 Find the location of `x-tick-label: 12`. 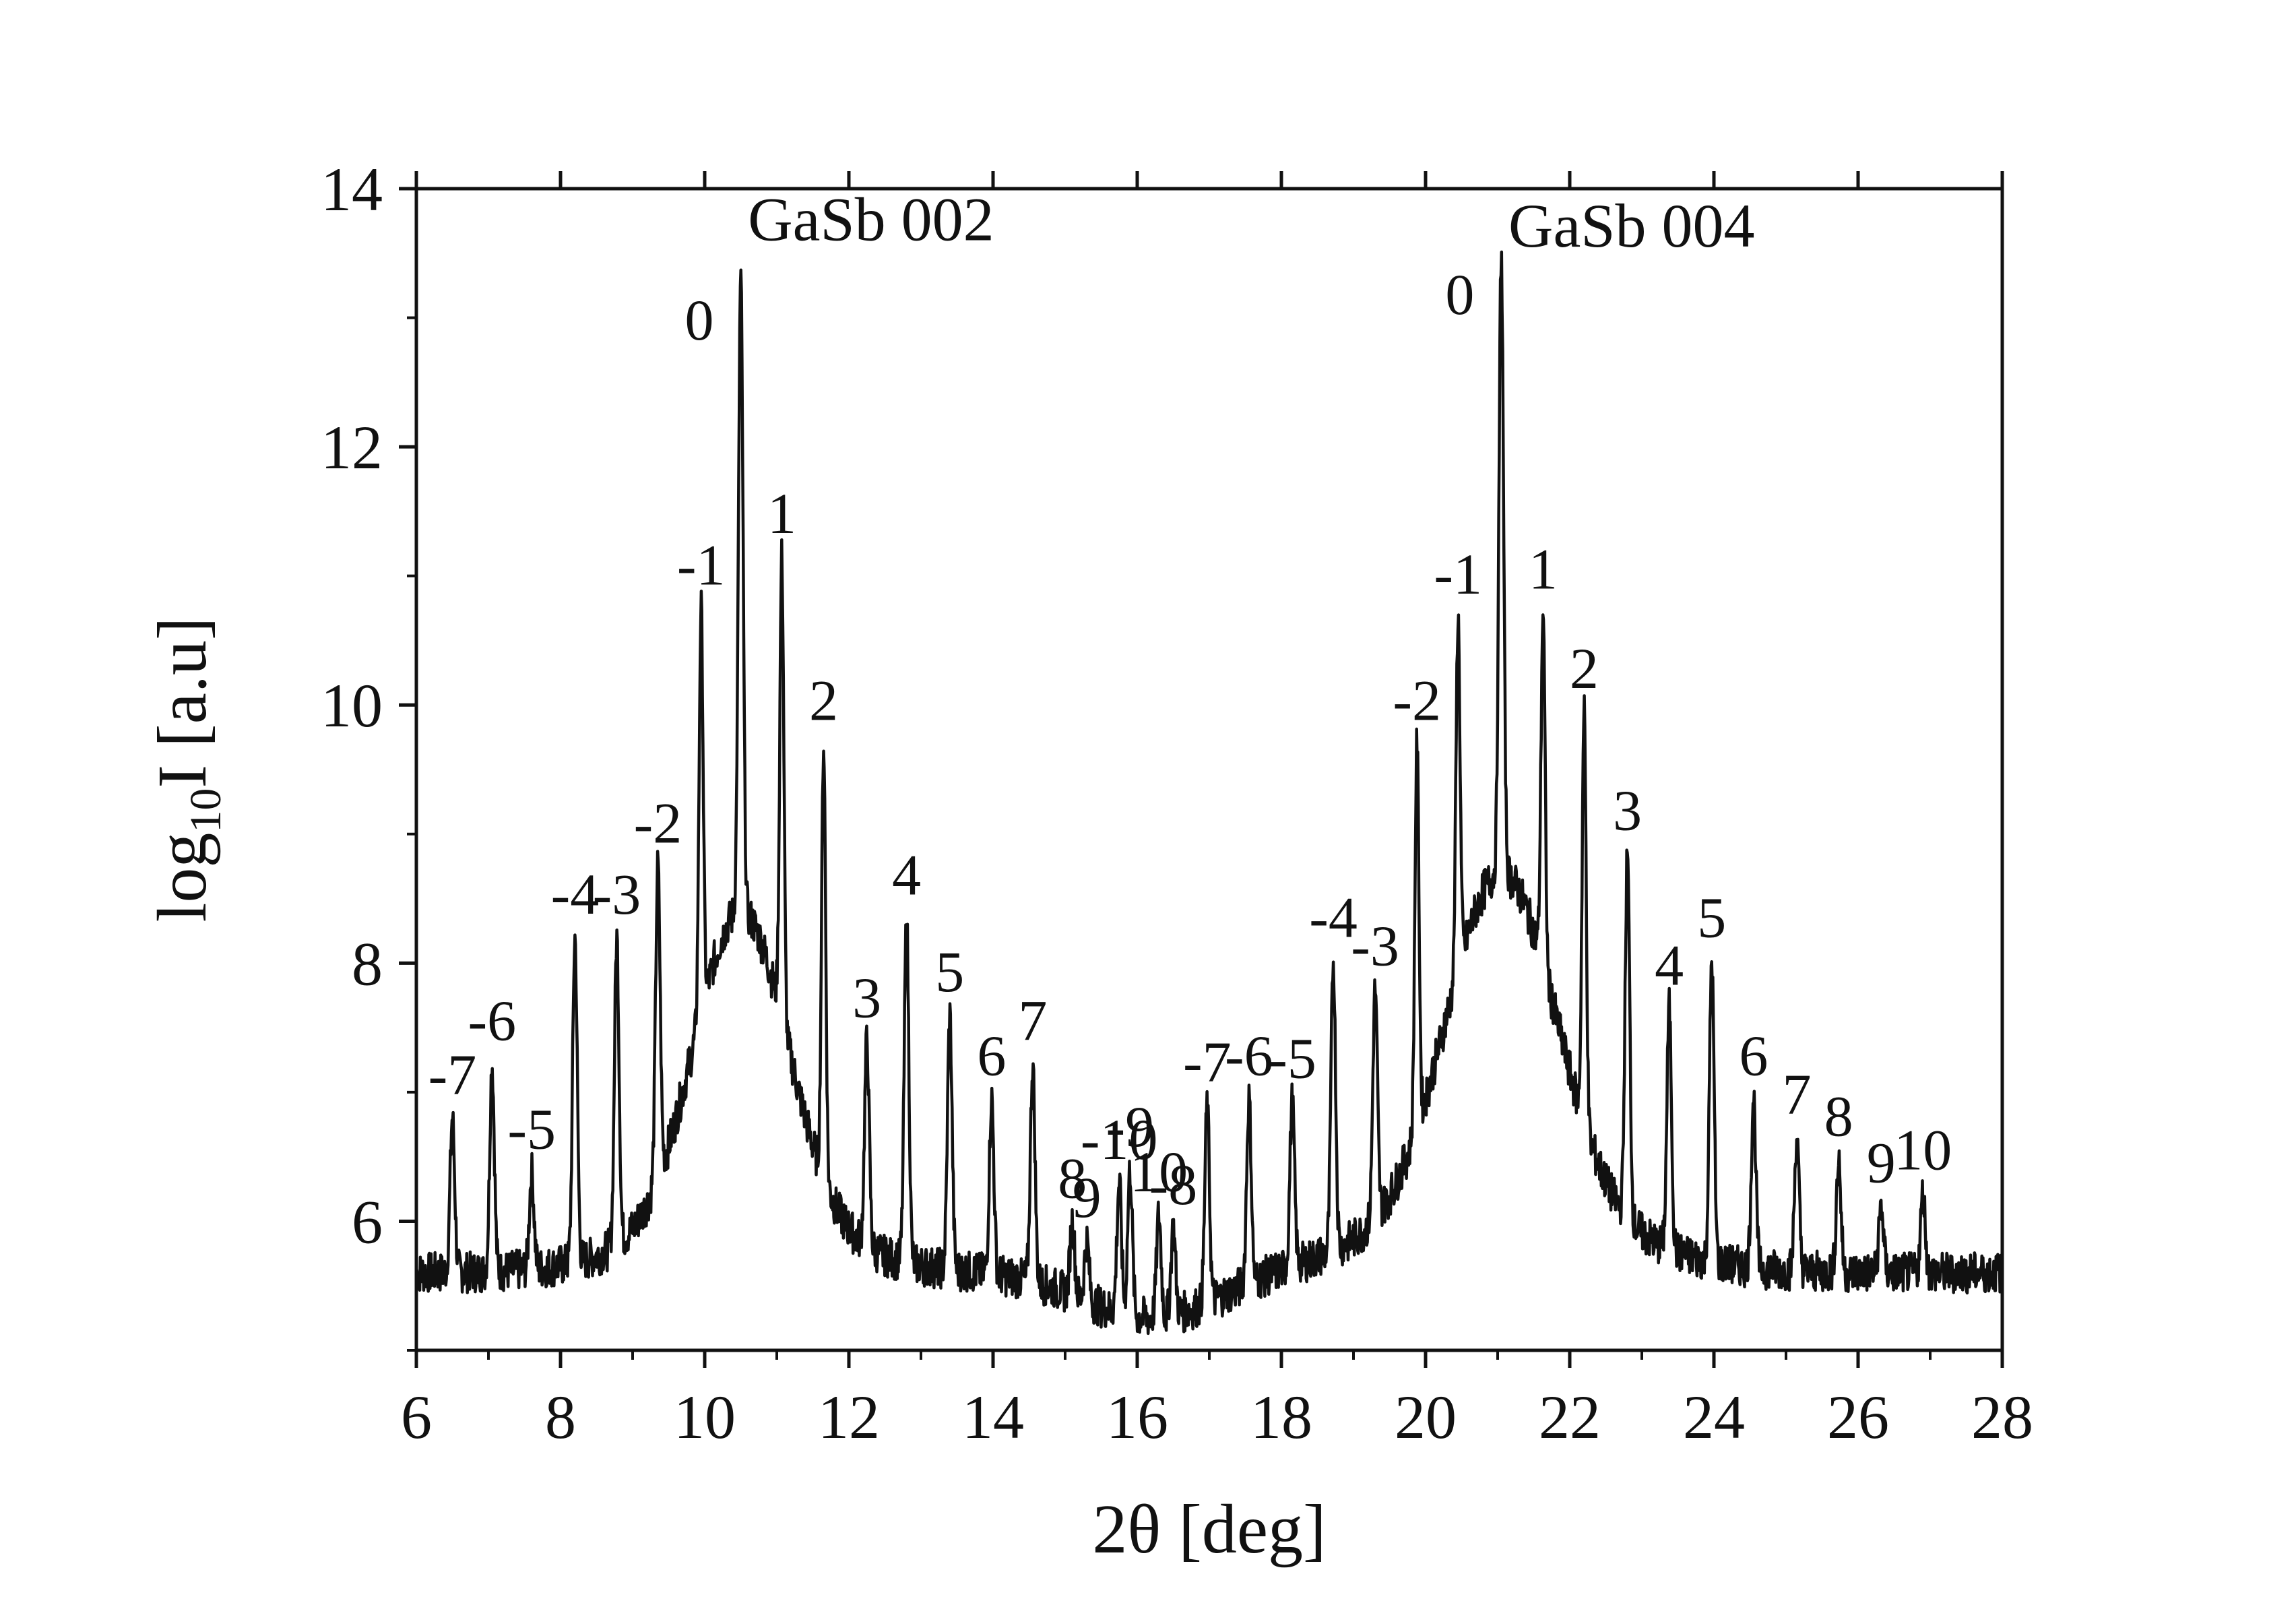

x-tick-label: 12 is located at coordinates (849, 1417).